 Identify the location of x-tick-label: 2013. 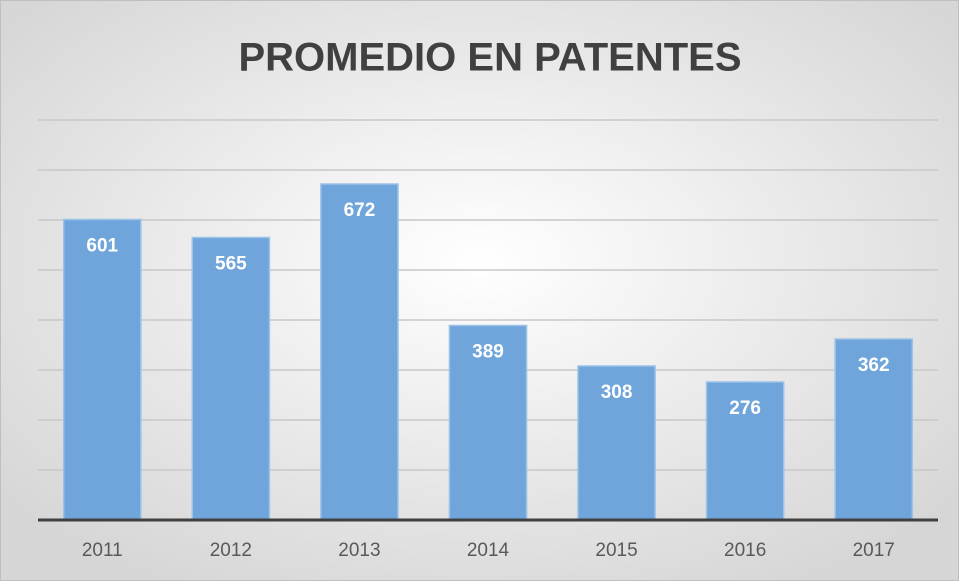
(359, 550).